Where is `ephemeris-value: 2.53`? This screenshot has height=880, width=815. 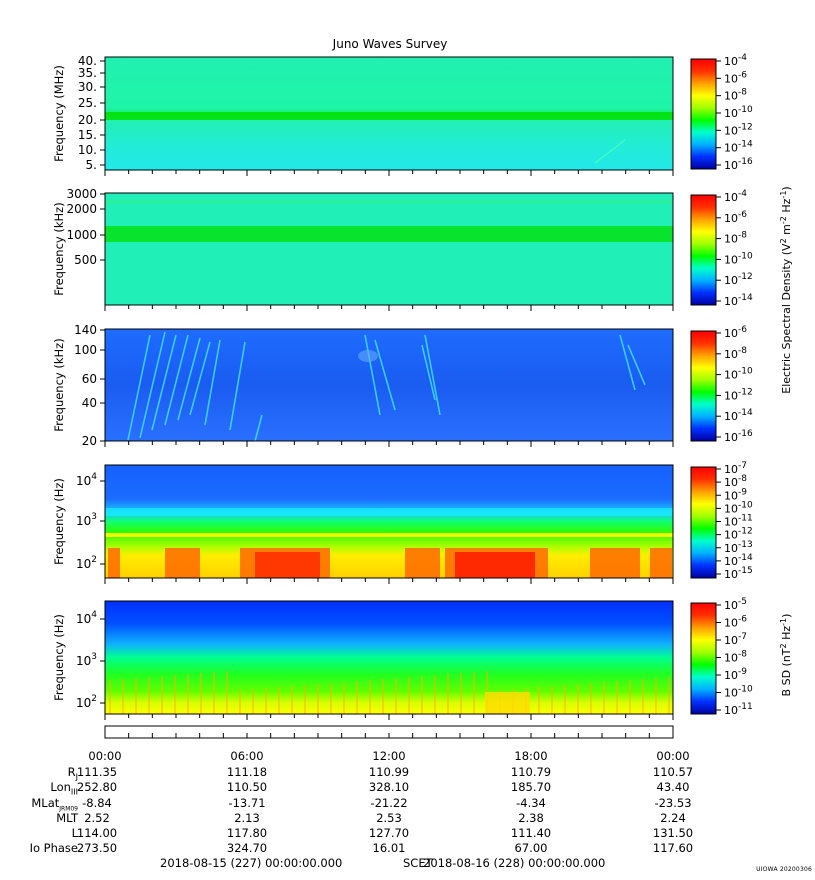 ephemeris-value: 2.53 is located at coordinates (389, 818).